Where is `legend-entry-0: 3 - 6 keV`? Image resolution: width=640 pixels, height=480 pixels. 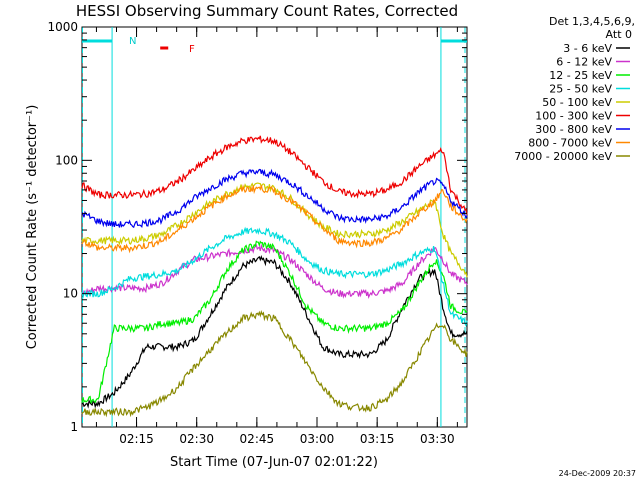 legend-entry-0: 3 - 6 keV is located at coordinates (587, 48).